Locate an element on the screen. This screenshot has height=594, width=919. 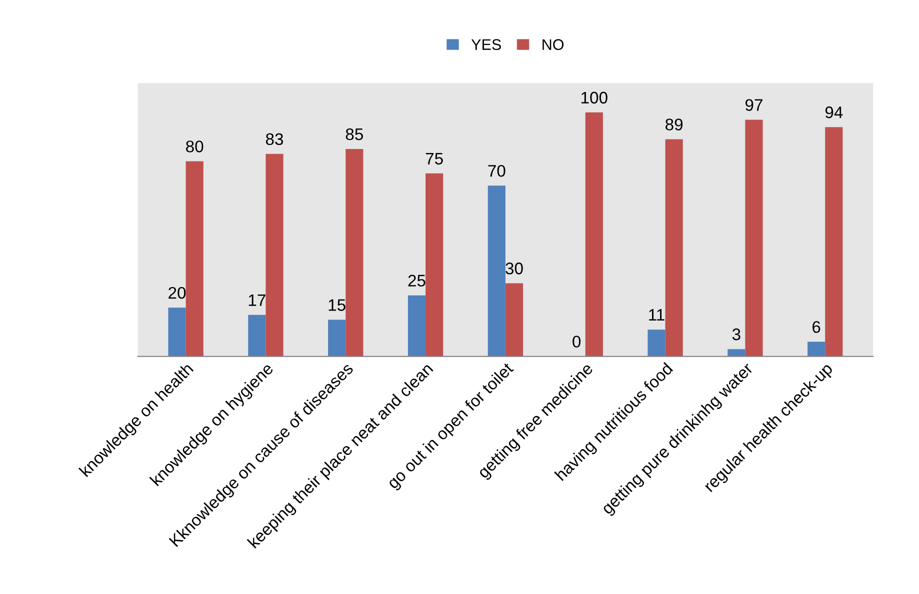
legend-label: YES is located at coordinates (486, 44).